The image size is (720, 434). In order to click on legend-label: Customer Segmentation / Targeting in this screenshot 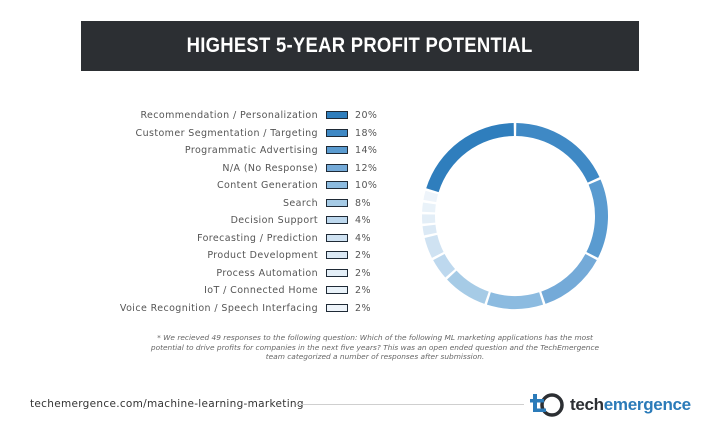, I will do `click(226, 133)`.